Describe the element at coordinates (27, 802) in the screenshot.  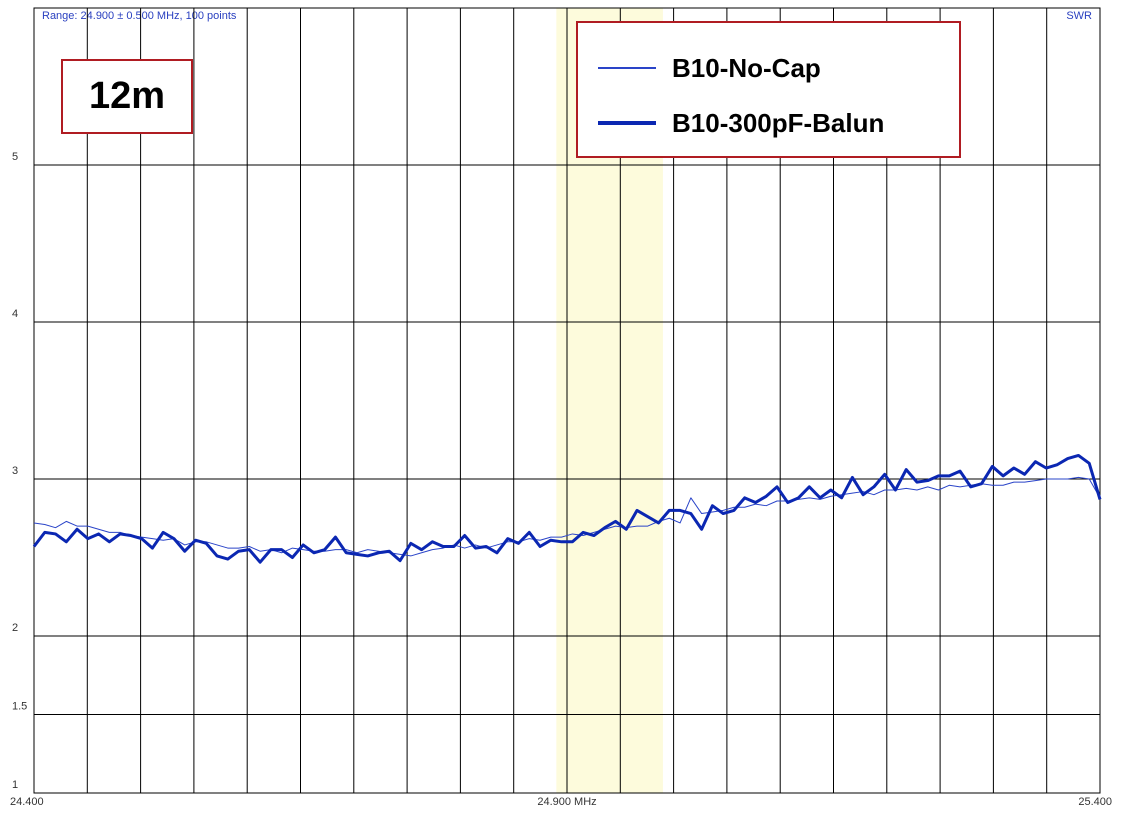
I see `x-tick-label: 24.400` at that location.